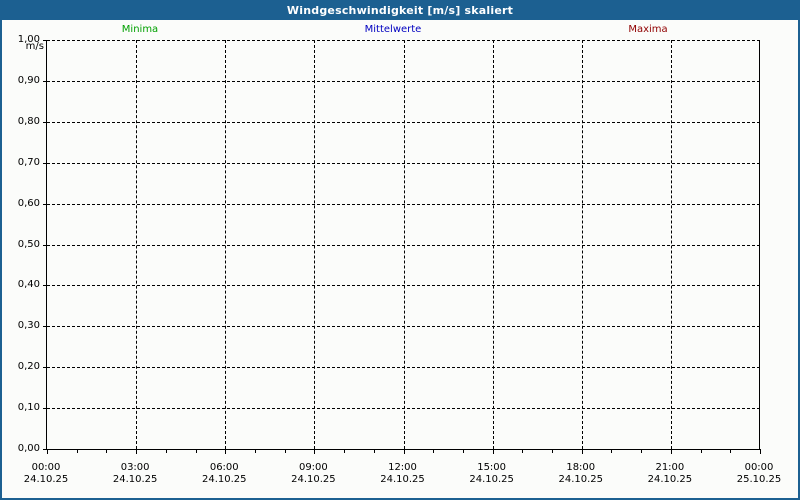 Image resolution: width=800 pixels, height=500 pixels. I want to click on x-axis-label: 00:00 24.10.25, so click(46, 474).